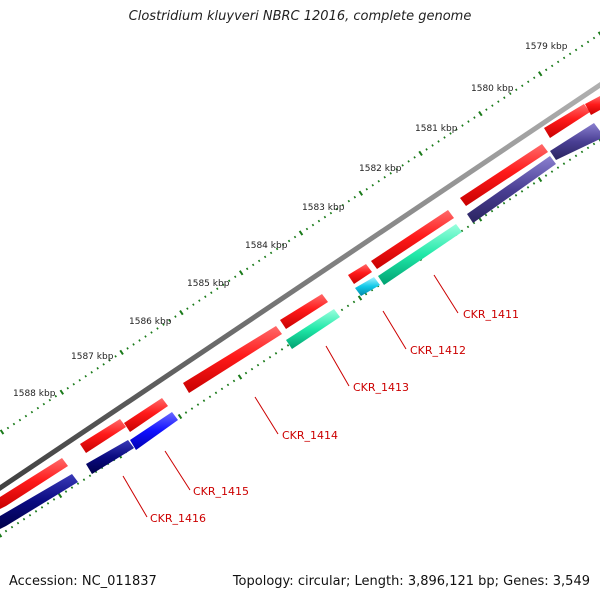 The height and width of the screenshot is (600, 600). Describe the element at coordinates (310, 435) in the screenshot. I see `gene-label: CKR_1414` at that location.